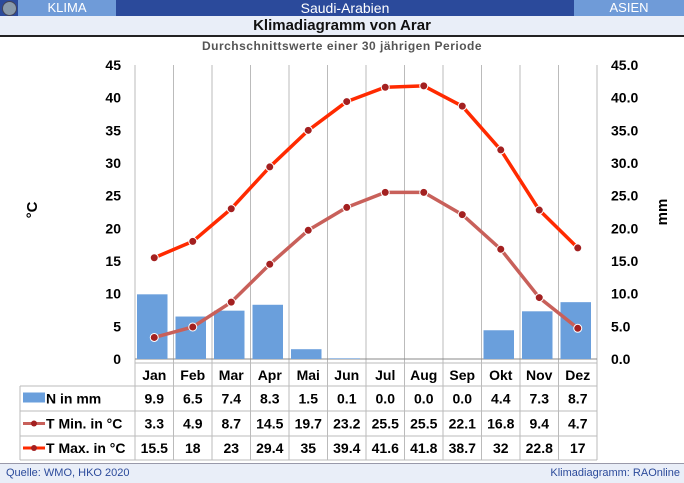  What do you see at coordinates (117, 359) in the screenshot?
I see `y-tick-label: 0` at bounding box center [117, 359].